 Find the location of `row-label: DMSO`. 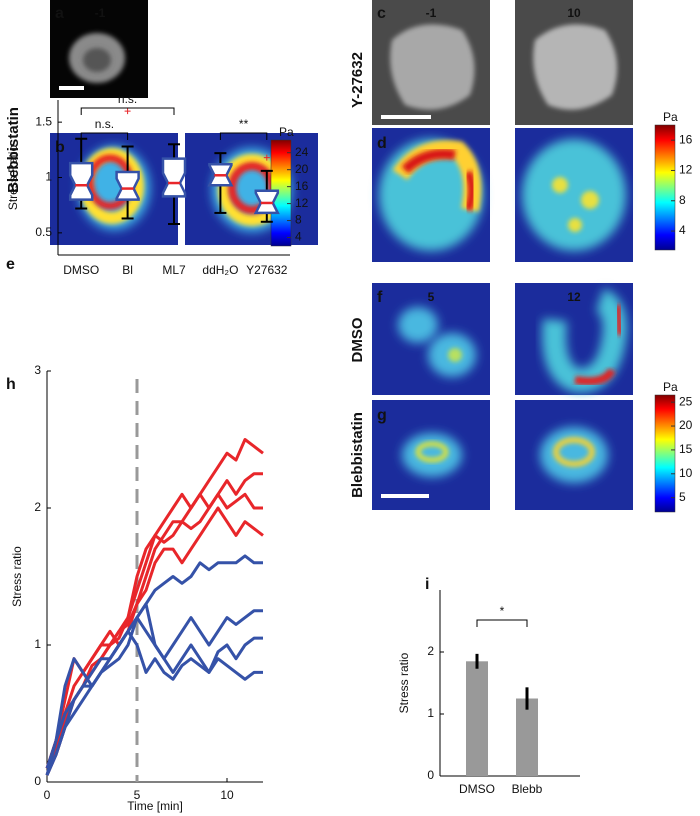

row-label: DMSO is located at coordinates (357, 339).